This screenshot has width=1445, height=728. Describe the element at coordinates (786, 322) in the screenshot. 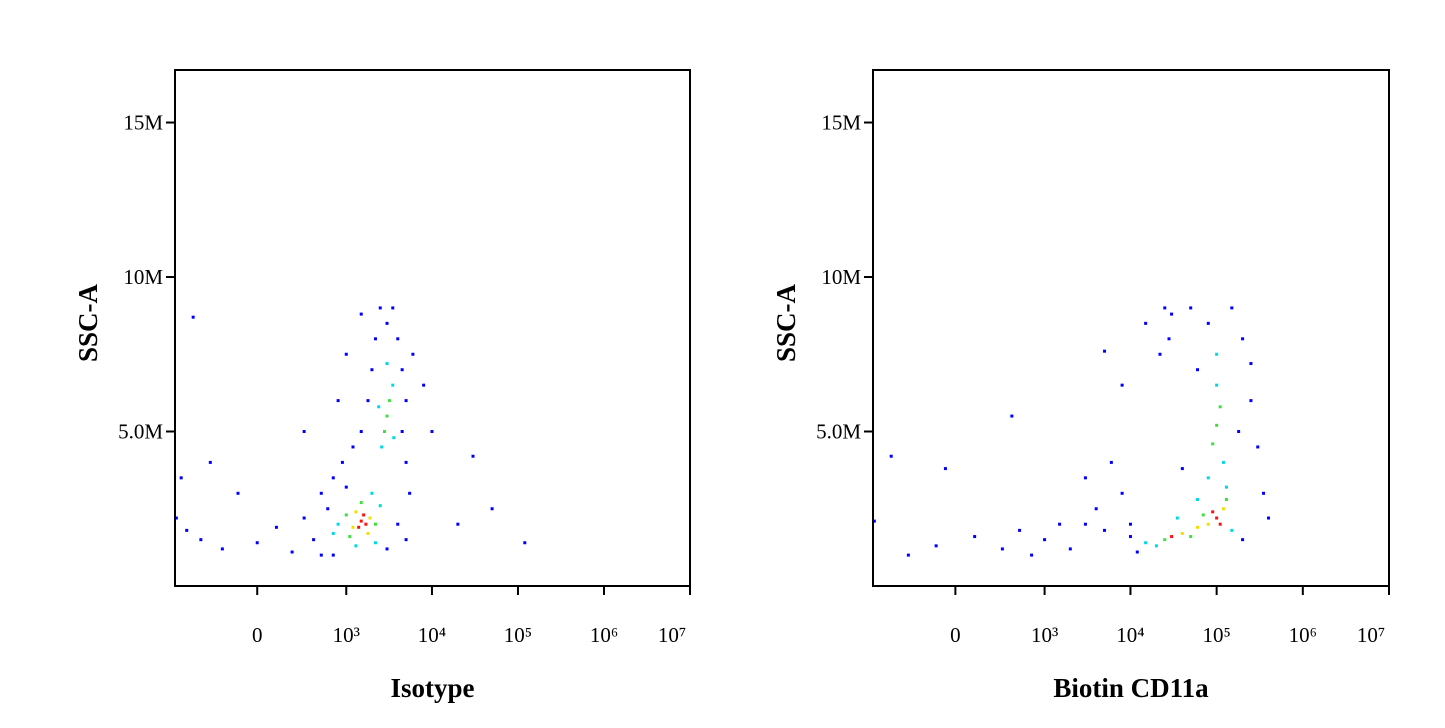

I see `y-axis-label: SSC-A` at that location.